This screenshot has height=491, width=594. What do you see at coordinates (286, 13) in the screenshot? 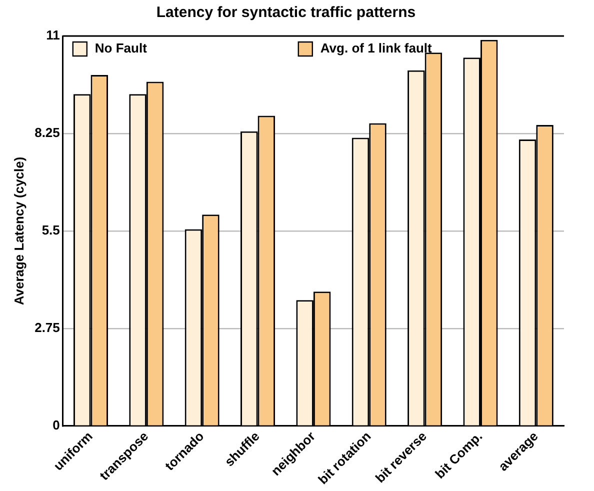
I see `chart-title: Latency for syntactic traffic patterns` at bounding box center [286, 13].